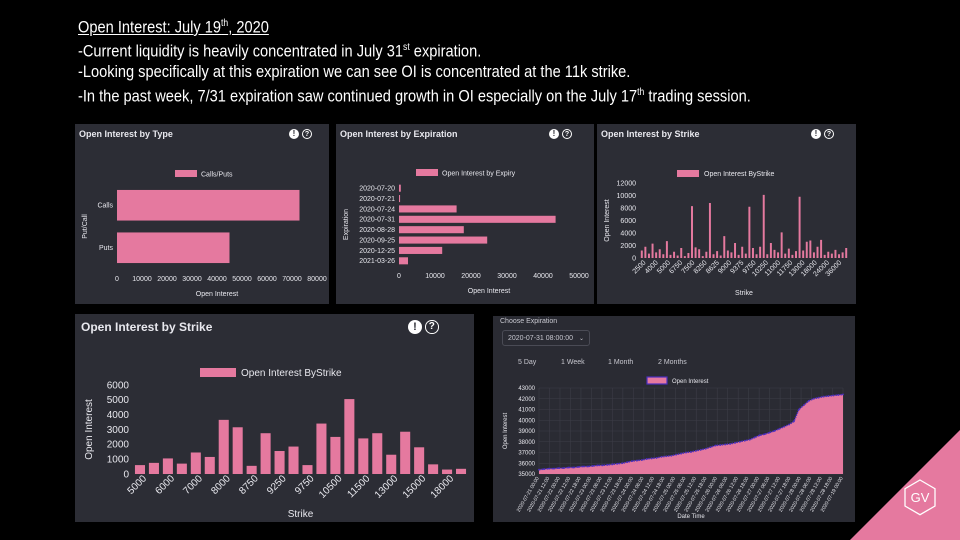  What do you see at coordinates (118, 460) in the screenshot?
I see `y-tick-label: 1000` at bounding box center [118, 460].